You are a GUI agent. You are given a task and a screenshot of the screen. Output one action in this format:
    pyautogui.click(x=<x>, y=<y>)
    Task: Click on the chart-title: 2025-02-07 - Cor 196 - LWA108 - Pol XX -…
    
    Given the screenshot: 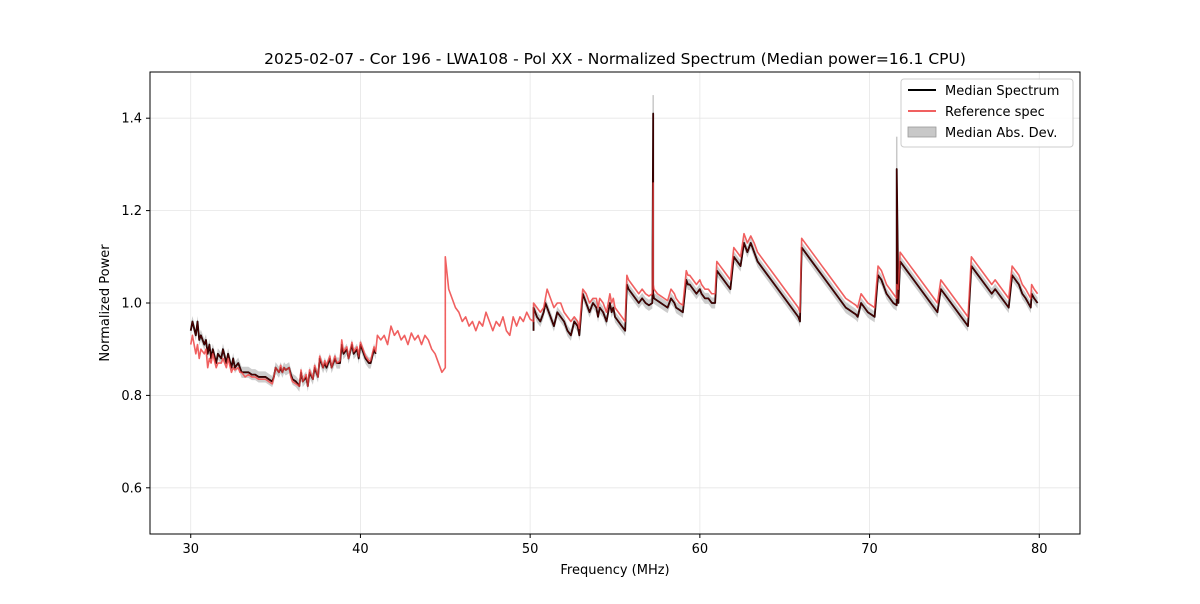 What is the action you would take?
    pyautogui.click(x=615, y=59)
    